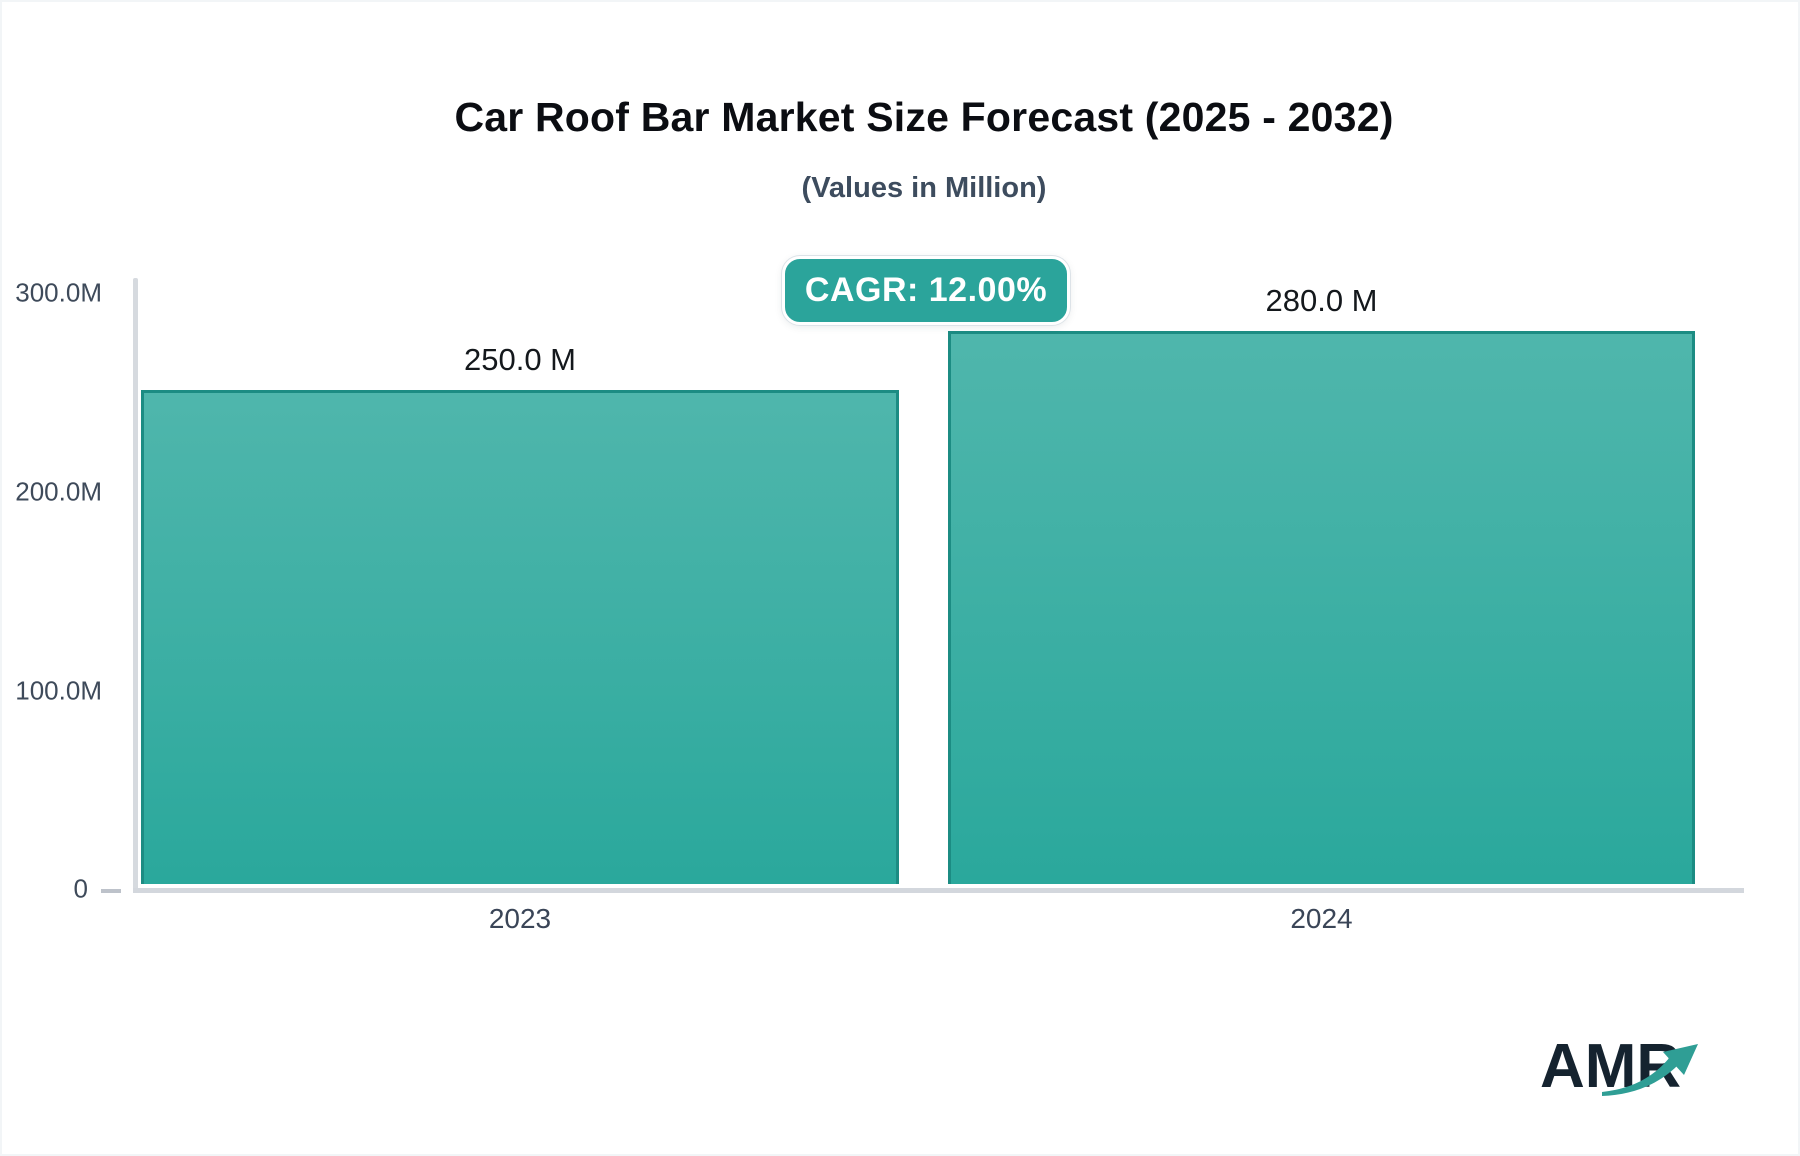 This screenshot has height=1156, width=1800. What do you see at coordinates (924, 188) in the screenshot?
I see `chart-subtitle: (Values in Million)` at bounding box center [924, 188].